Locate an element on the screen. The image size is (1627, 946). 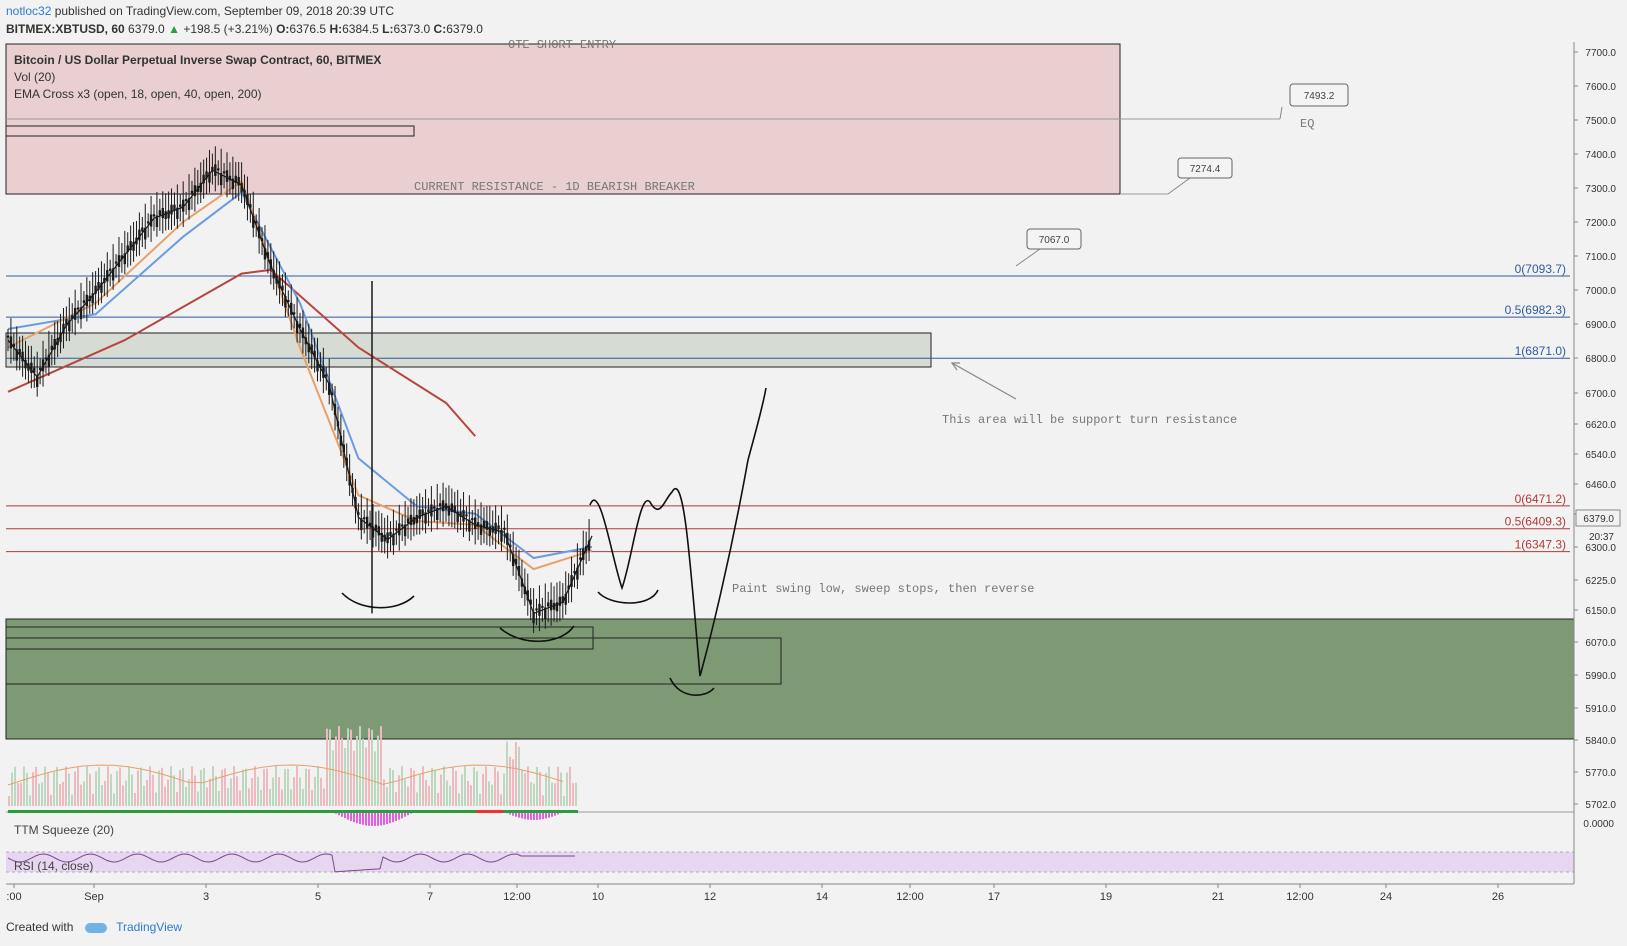
low-label: L: is located at coordinates (388, 29).